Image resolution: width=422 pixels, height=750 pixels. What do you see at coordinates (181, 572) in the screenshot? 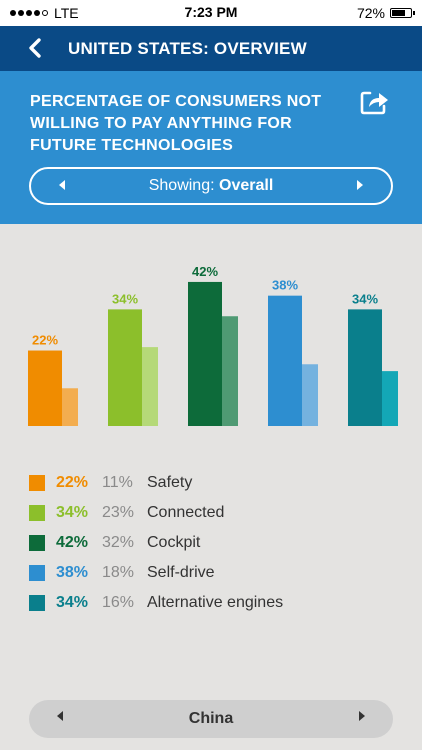
I see `legend-label: Self-drive` at bounding box center [181, 572].